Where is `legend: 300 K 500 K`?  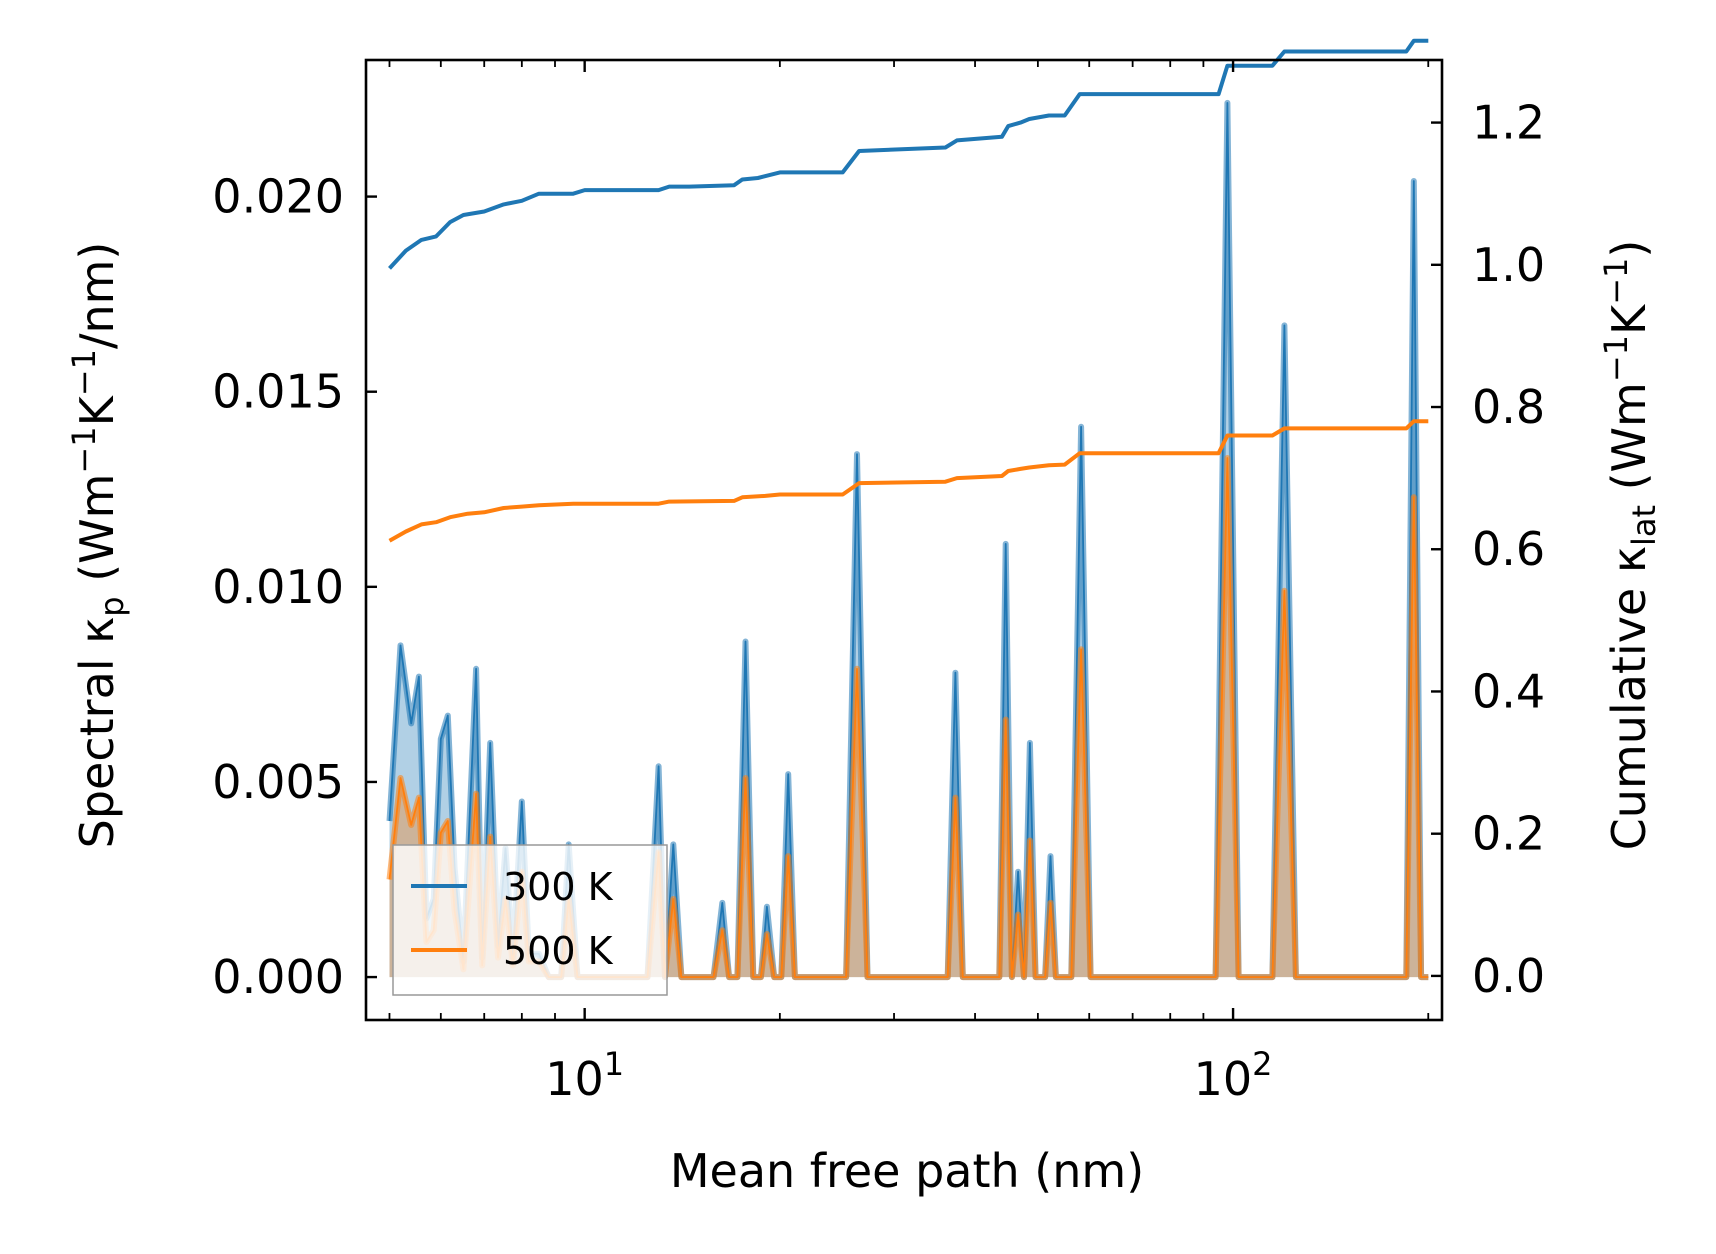 legend: 300 K 500 K is located at coordinates (530, 920).